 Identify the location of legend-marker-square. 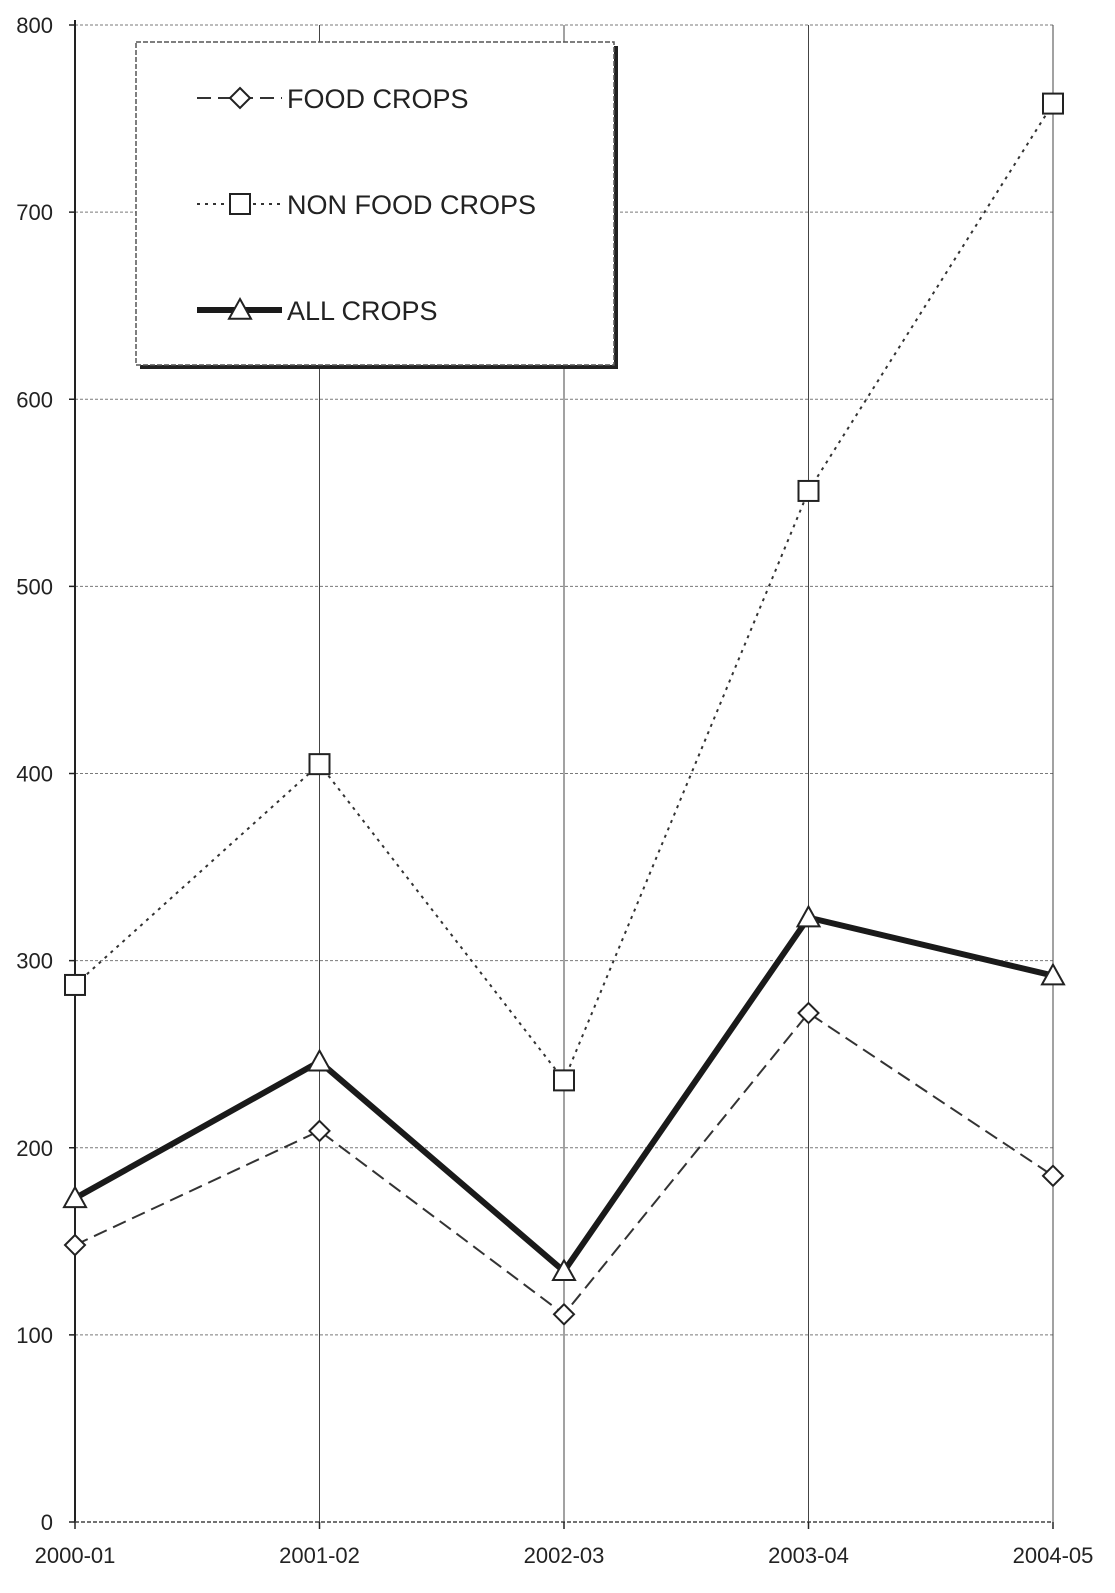
(240, 204).